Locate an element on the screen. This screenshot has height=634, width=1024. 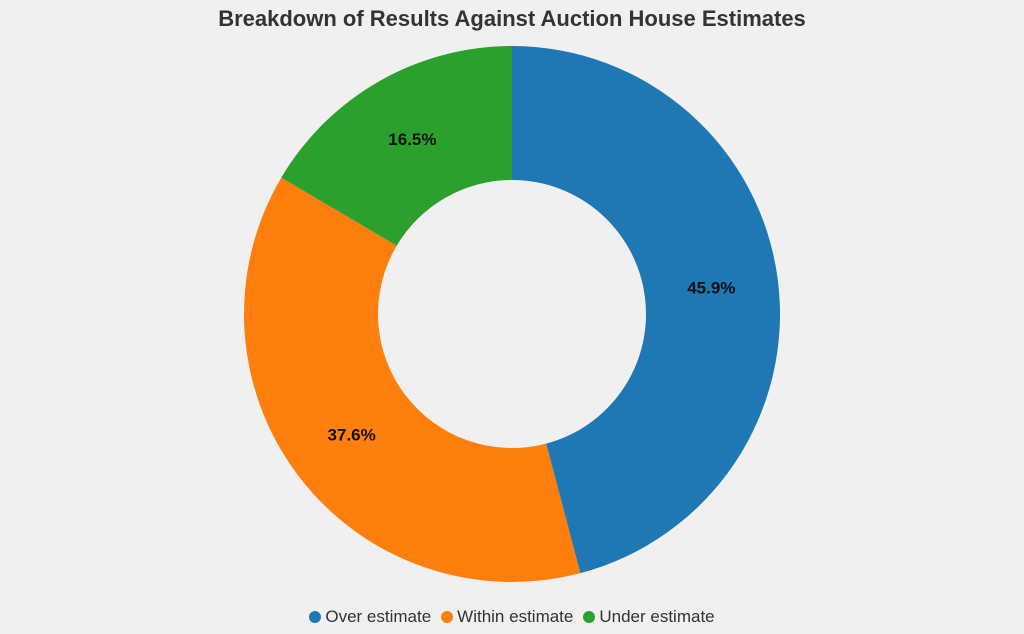
legend-swatch-within-estimate is located at coordinates (447, 617).